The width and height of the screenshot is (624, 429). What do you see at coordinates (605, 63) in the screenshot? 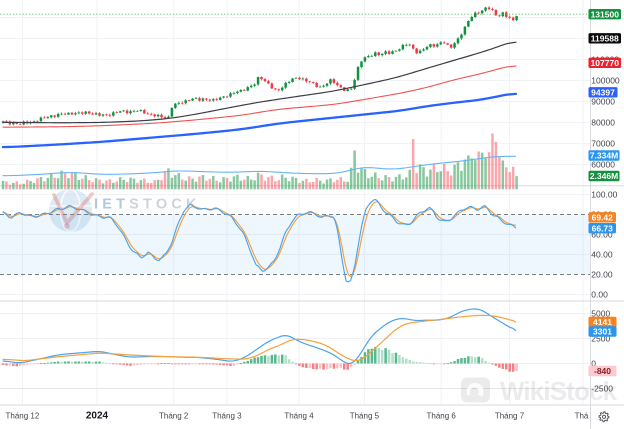
I see `svg-text: 107770` at bounding box center [605, 63].